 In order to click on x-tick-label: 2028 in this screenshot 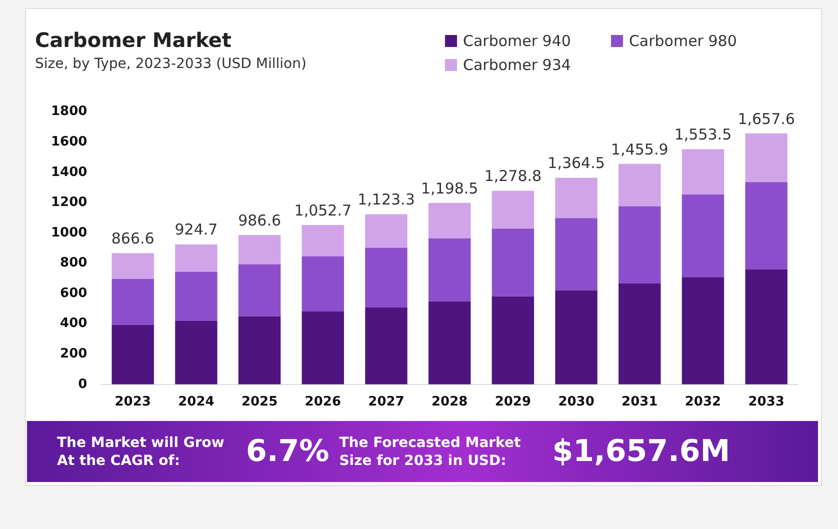, I will do `click(449, 402)`.